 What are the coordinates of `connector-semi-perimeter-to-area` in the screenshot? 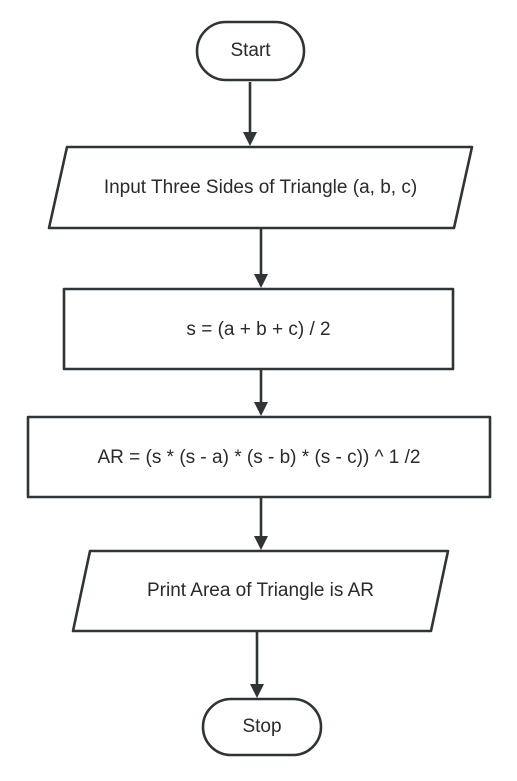 It's located at (261, 393).